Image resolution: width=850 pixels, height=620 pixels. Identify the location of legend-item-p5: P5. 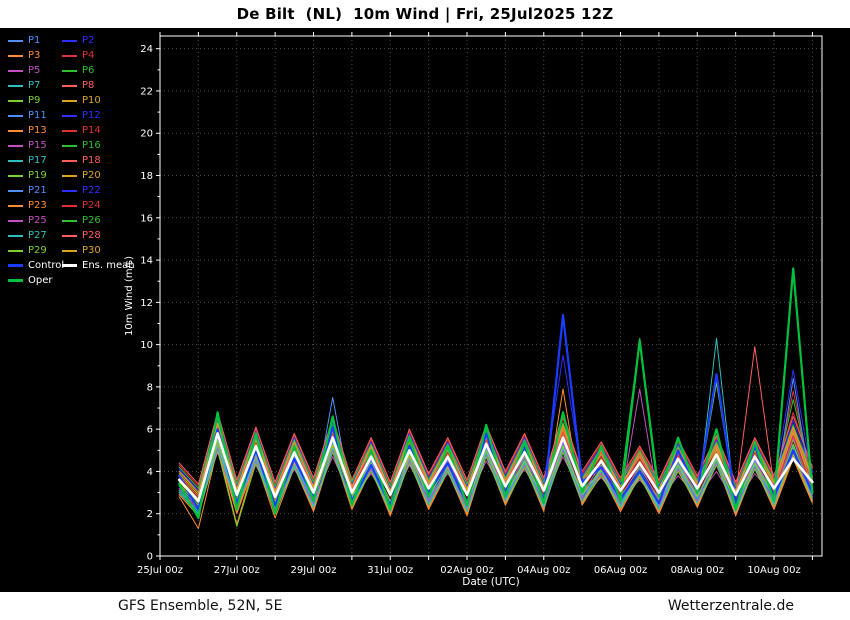
(35, 70).